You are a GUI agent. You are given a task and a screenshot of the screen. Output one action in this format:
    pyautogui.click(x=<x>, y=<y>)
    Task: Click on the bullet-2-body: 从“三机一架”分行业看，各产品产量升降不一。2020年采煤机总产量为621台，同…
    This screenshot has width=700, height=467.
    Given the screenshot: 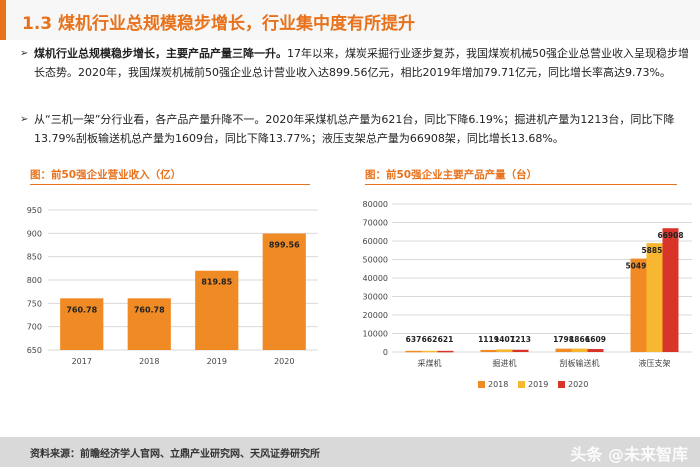 What is the action you would take?
    pyautogui.click(x=354, y=129)
    